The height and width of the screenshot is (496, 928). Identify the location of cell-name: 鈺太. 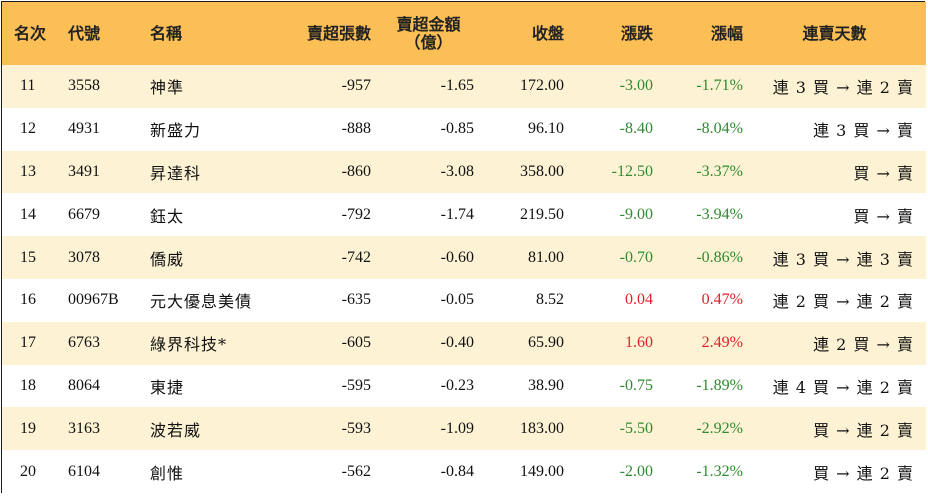
(167, 216).